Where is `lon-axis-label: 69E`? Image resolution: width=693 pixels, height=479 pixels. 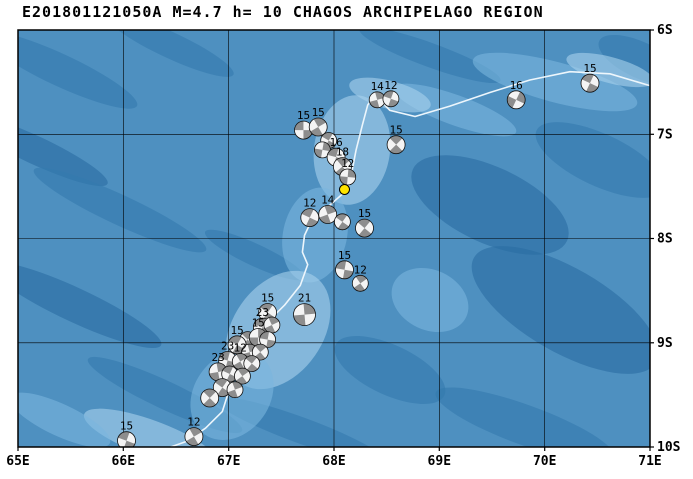 lon-axis-label: 69E is located at coordinates (439, 461).